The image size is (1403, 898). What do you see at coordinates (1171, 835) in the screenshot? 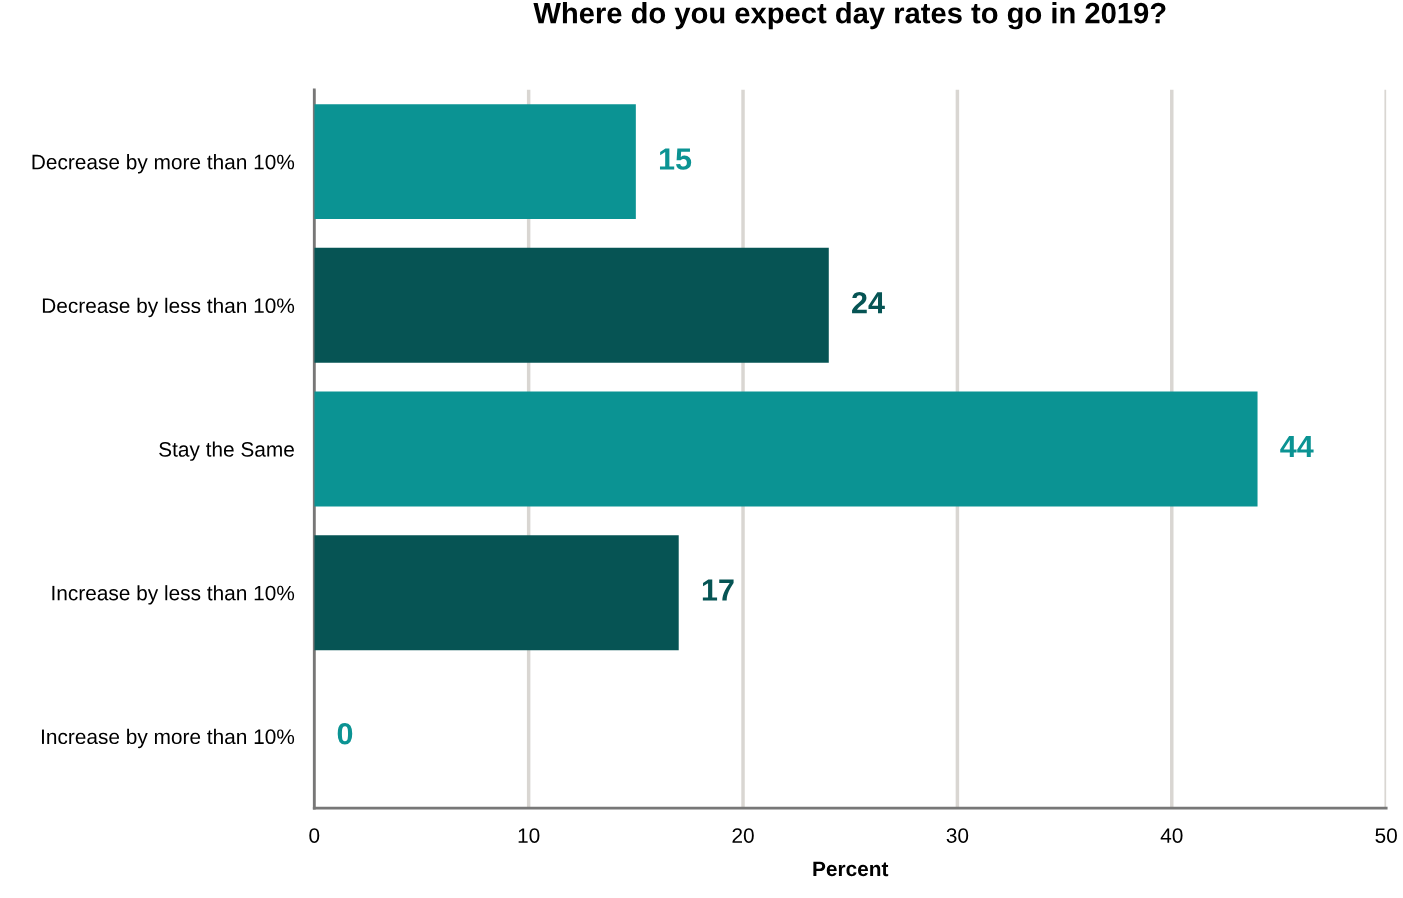
I see `x-tick-label: 40` at bounding box center [1171, 835].